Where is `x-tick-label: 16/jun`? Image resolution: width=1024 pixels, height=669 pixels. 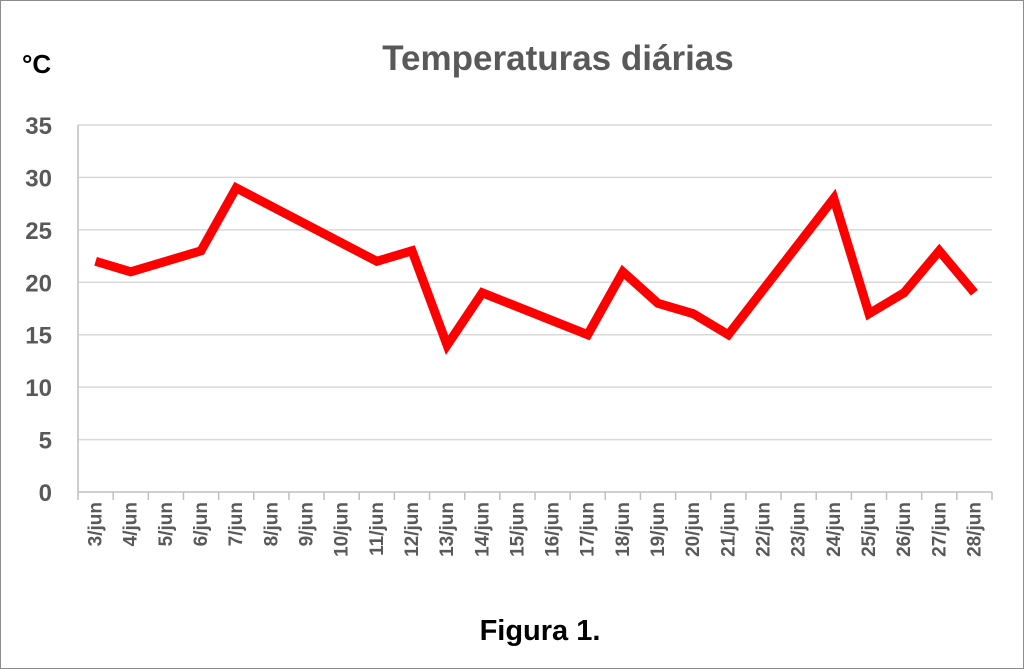 x-tick-label: 16/jun is located at coordinates (553, 529).